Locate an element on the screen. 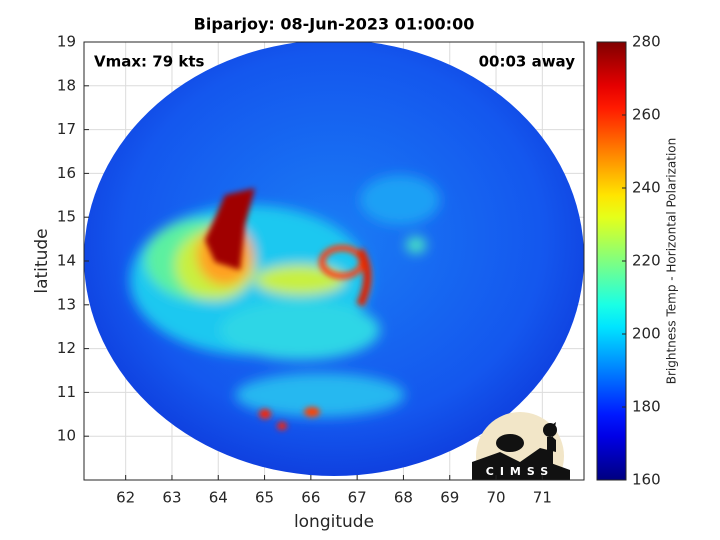  x-tick-label: 68 is located at coordinates (403, 498).